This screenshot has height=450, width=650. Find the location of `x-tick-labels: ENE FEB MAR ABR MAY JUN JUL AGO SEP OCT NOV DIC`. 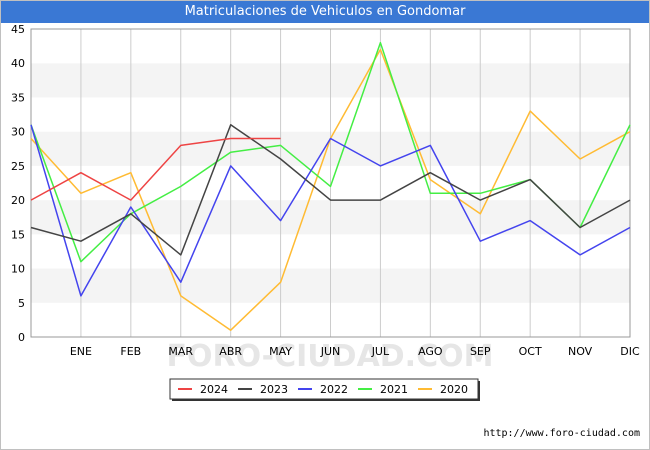

x-tick-labels: ENE FEB MAR ABR MAY JUN JUL AGO SEP OCT NOV DIC is located at coordinates (355, 351).